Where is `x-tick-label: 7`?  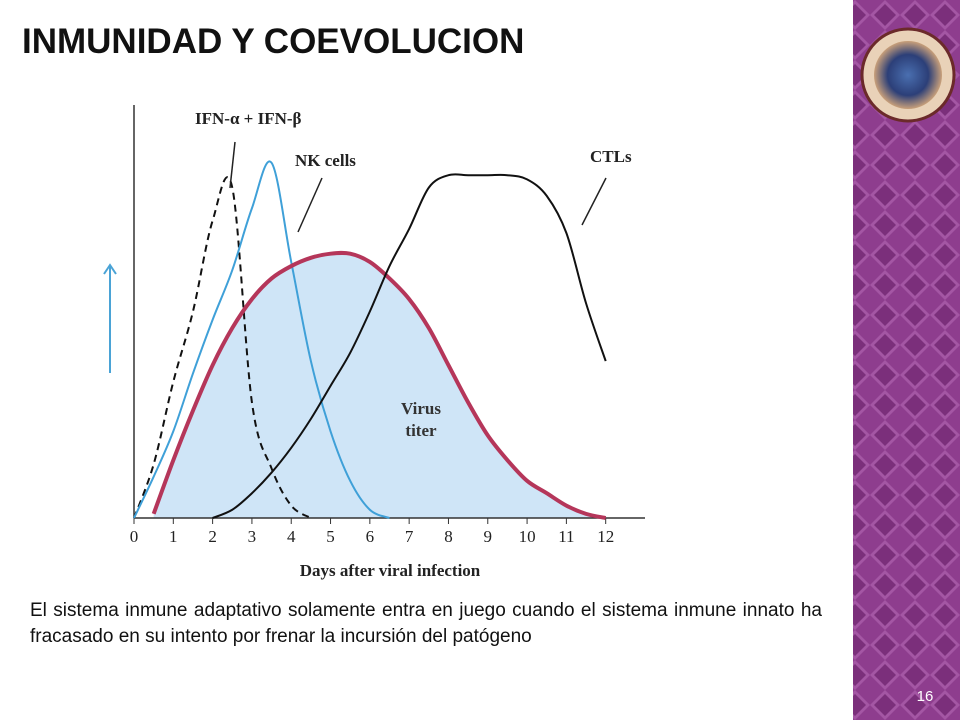
x-tick-label: 7 is located at coordinates (409, 536).